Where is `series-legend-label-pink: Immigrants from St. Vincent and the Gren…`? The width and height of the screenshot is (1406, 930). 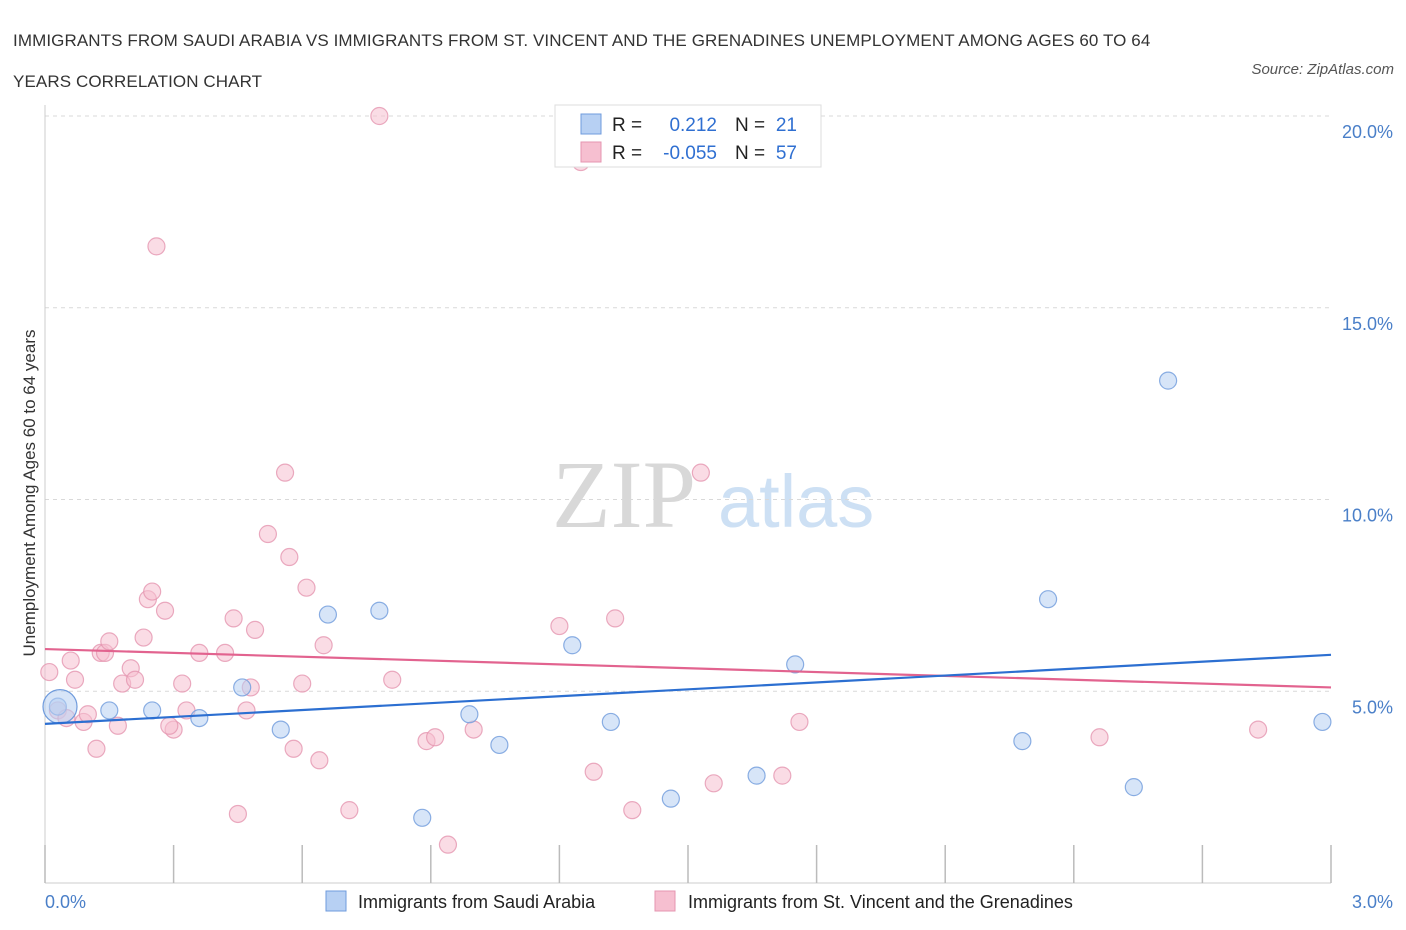
series-legend-label-pink: Immigrants from St. Vincent and the Gren… is located at coordinates (880, 902).